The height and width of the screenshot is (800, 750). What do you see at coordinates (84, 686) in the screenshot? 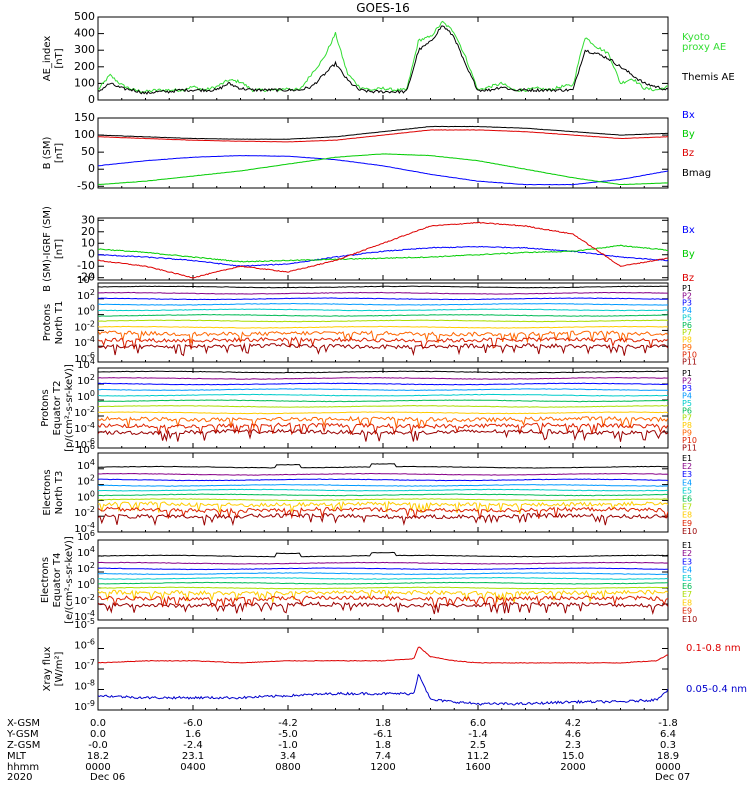
I see `y-tick-label: 10⁻⁸` at bounding box center [84, 686].